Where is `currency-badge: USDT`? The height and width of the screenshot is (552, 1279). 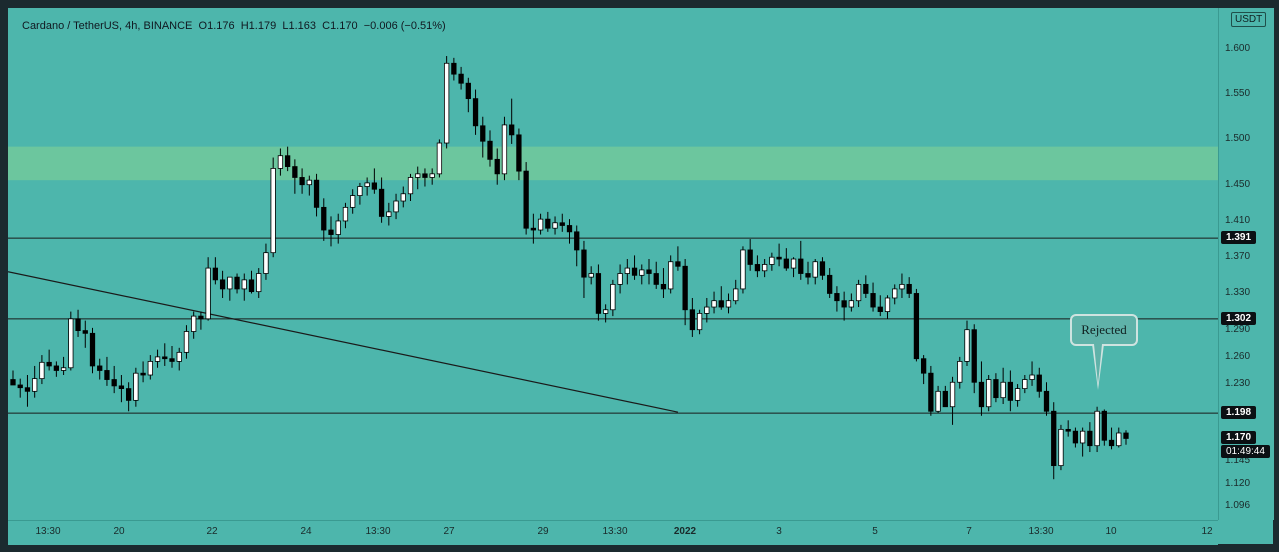
currency-badge: USDT is located at coordinates (1249, 19).